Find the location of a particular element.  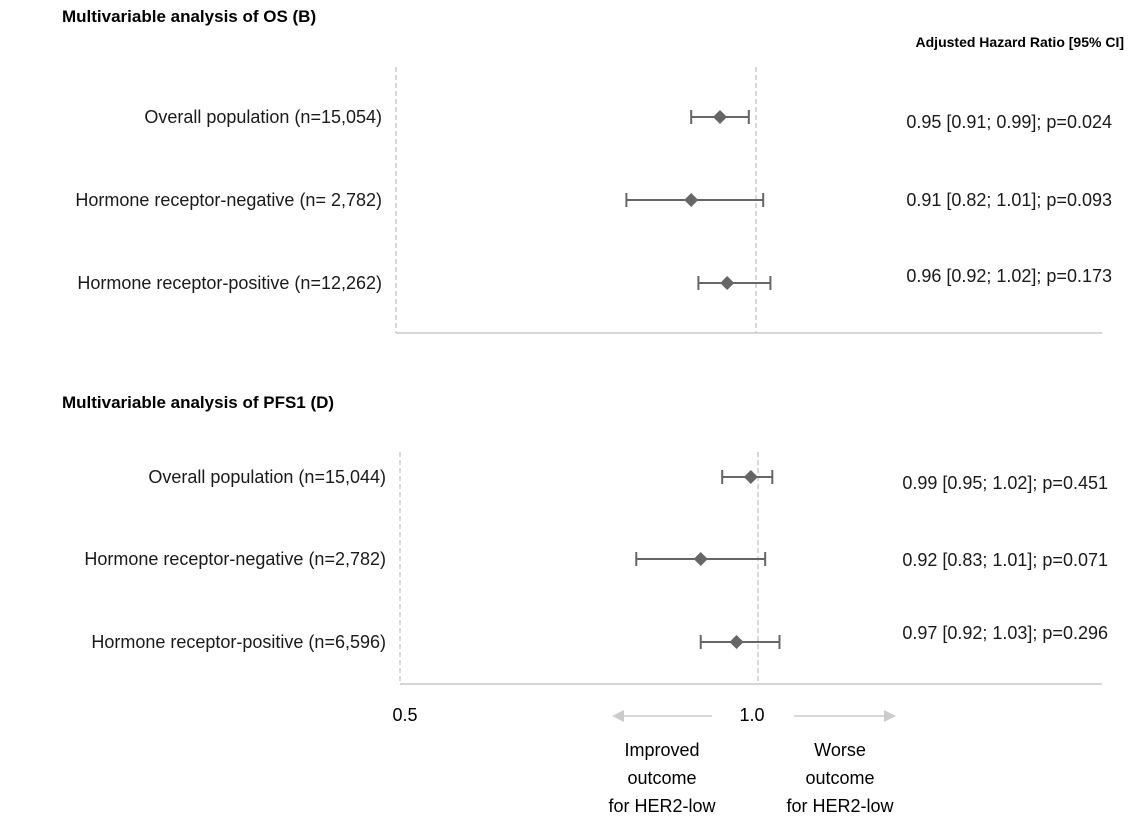

worse-line-2: outcome is located at coordinates (839, 778).